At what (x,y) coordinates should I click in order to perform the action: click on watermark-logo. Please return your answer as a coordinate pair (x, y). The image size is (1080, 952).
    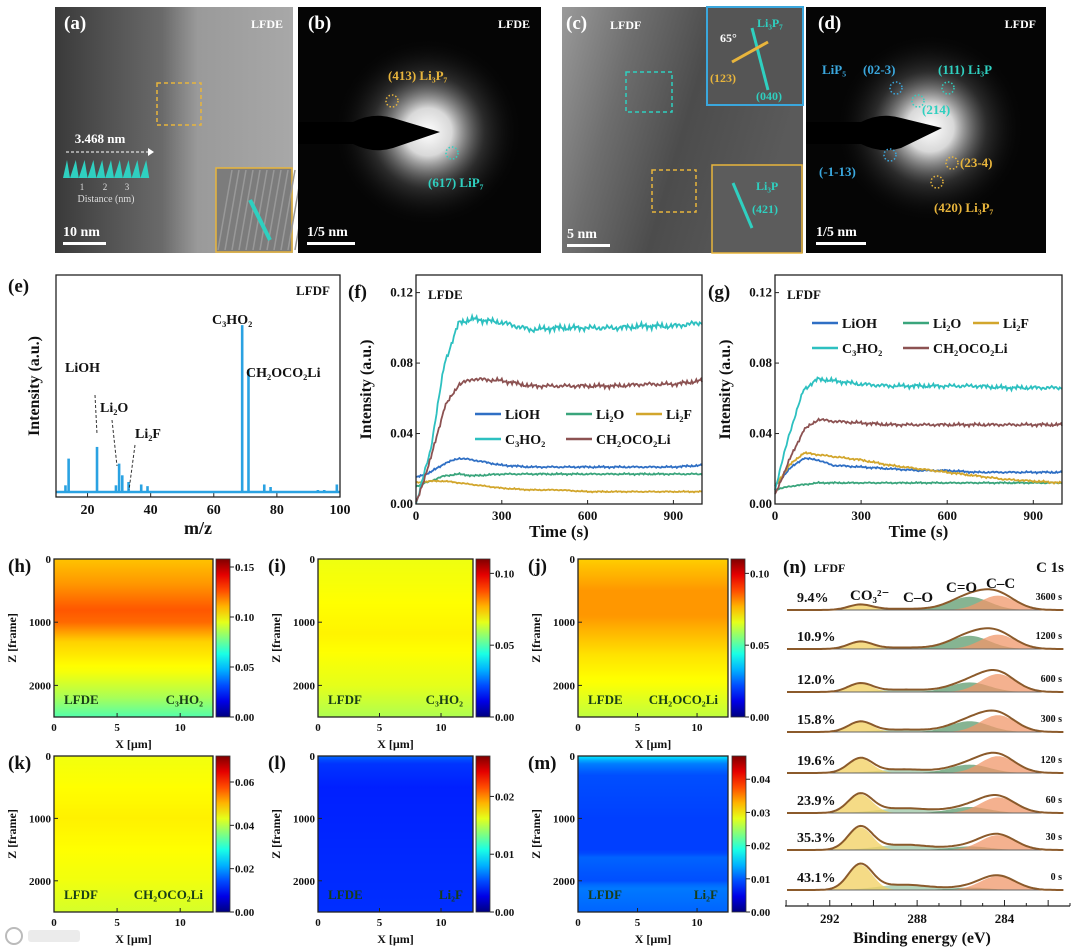
    Looking at the image, I should click on (54, 936).